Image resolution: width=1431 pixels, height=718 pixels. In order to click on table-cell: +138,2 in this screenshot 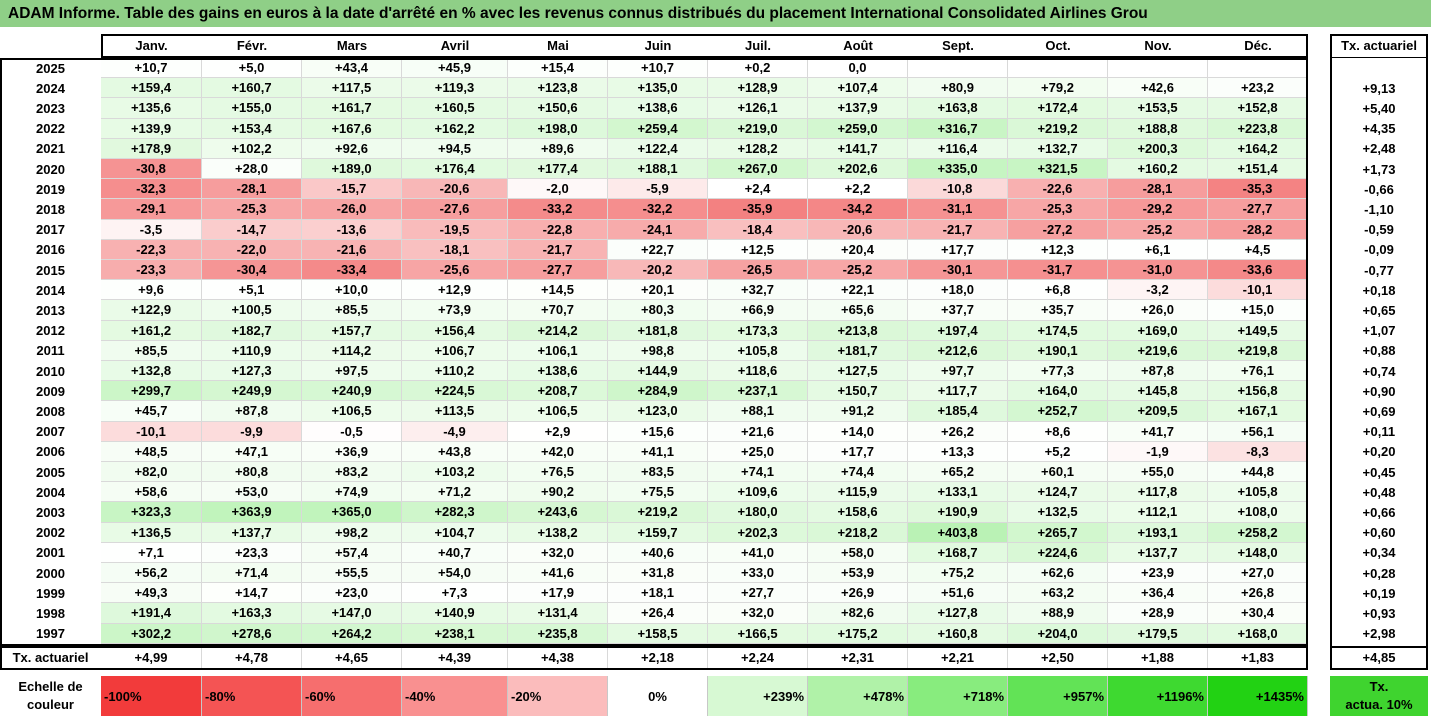, I will do `click(558, 532)`.